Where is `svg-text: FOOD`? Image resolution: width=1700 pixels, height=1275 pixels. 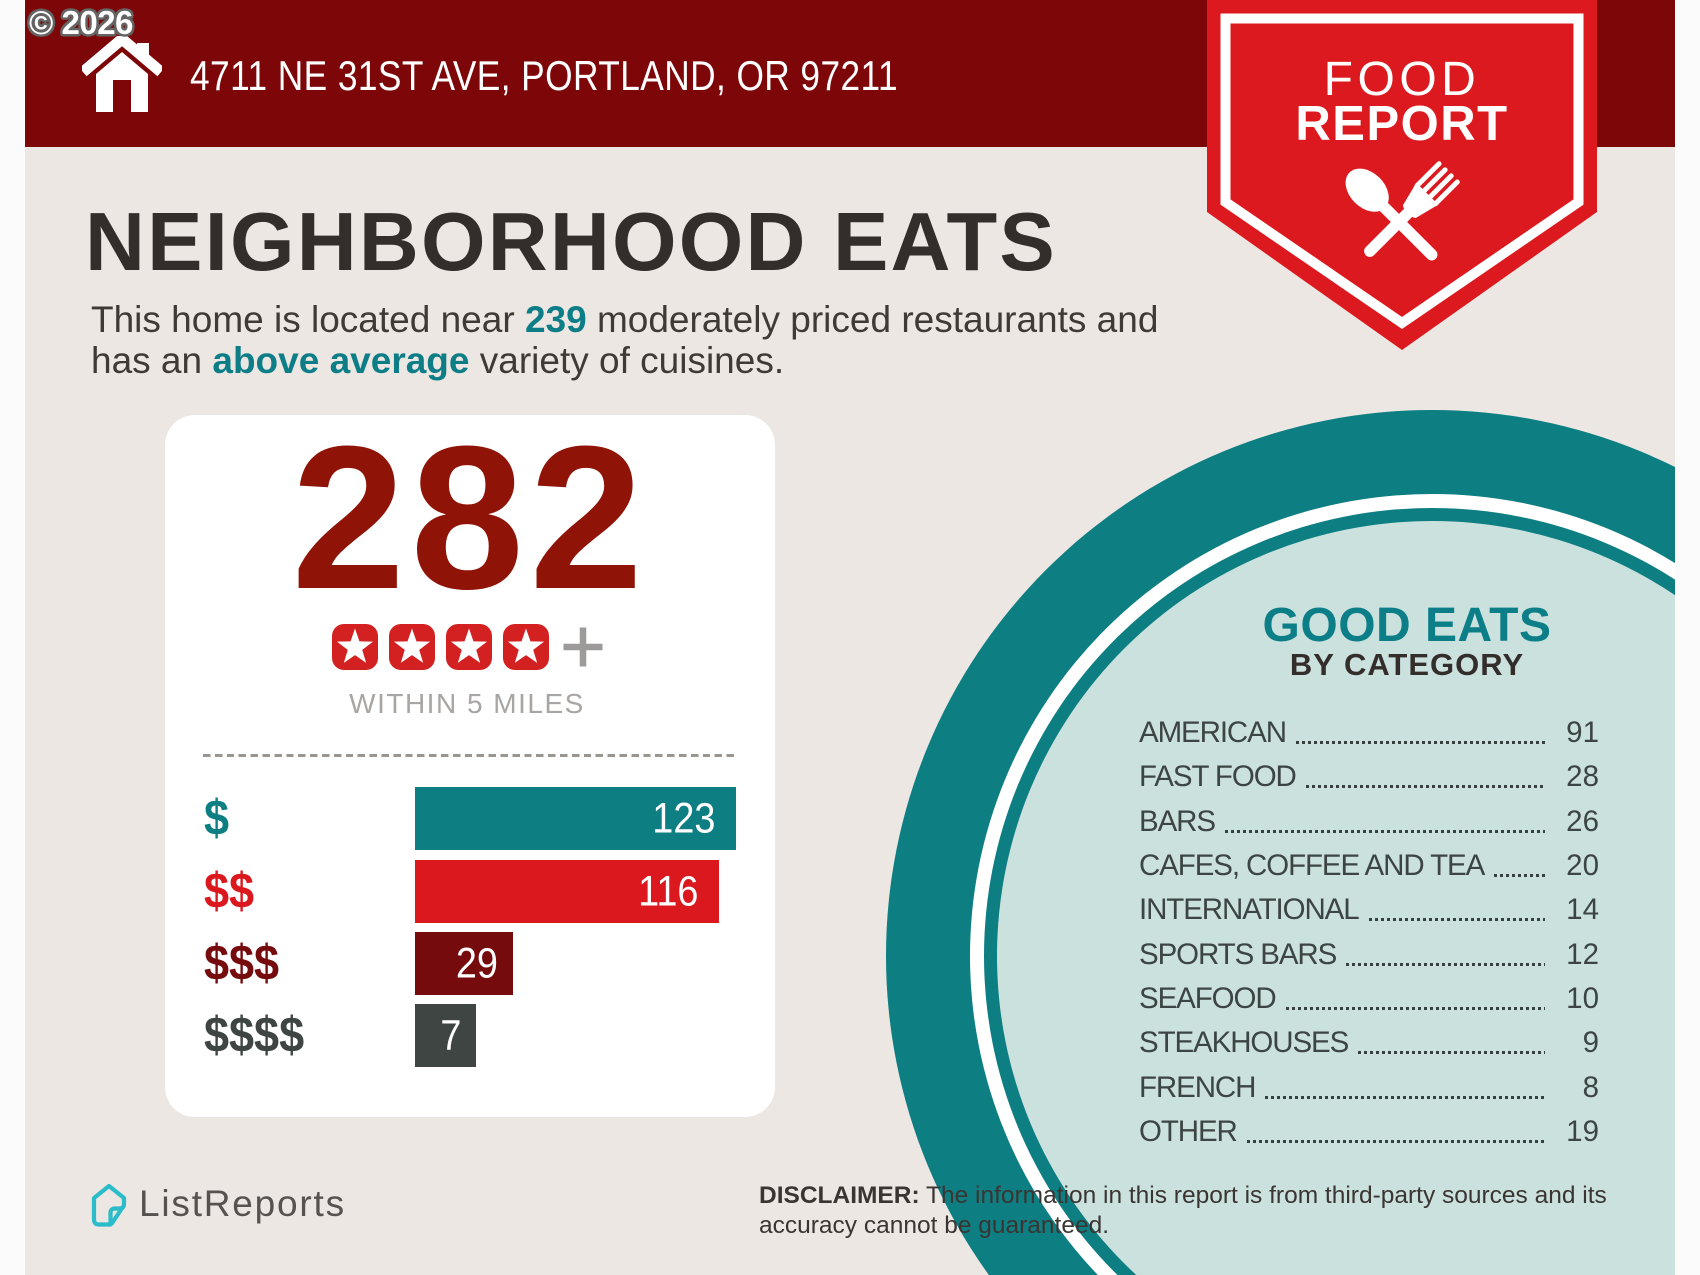 svg-text: FOOD is located at coordinates (1402, 79).